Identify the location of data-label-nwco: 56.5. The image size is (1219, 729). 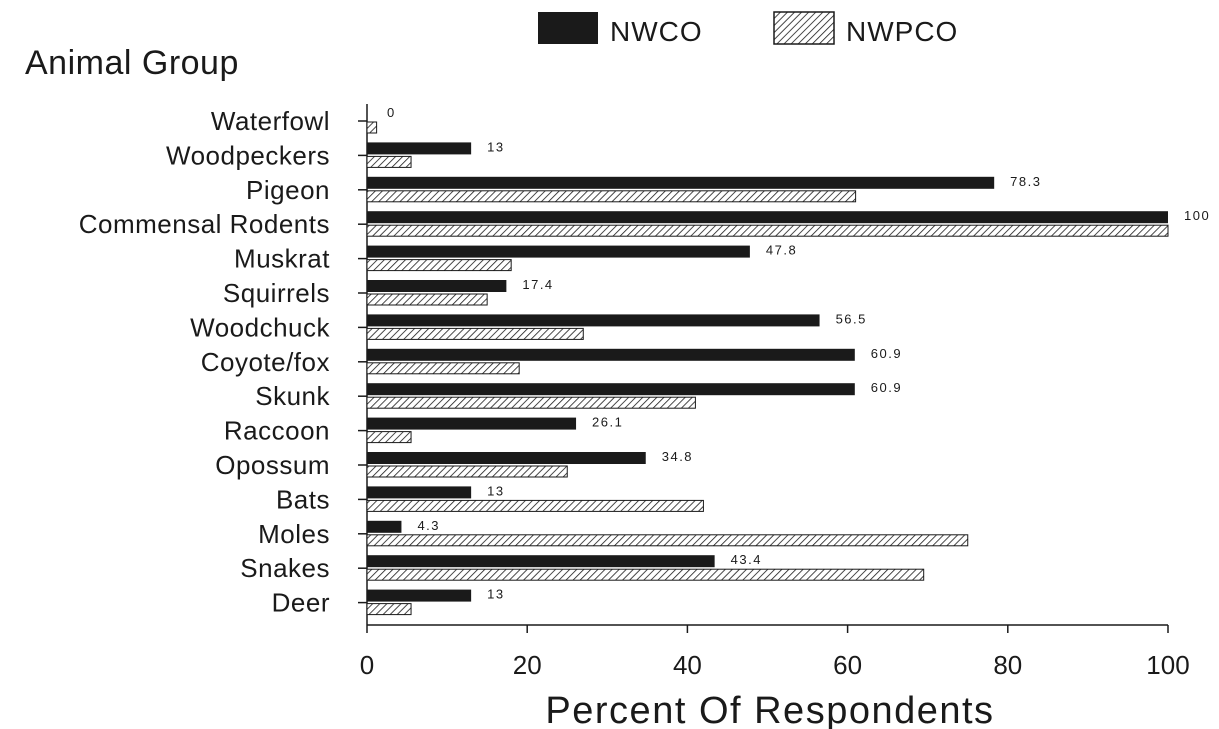
(851, 318).